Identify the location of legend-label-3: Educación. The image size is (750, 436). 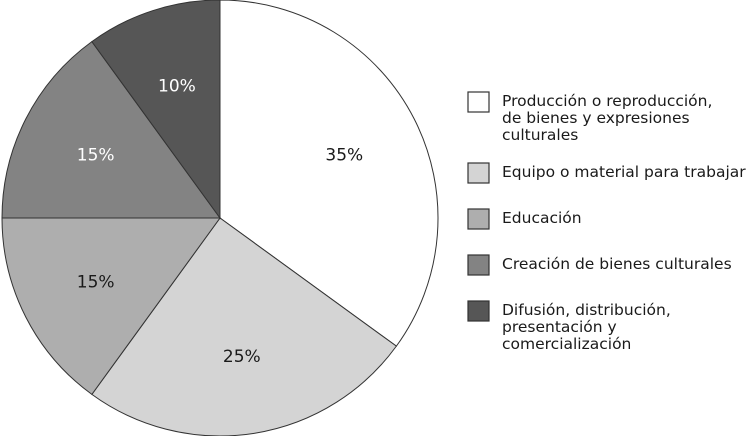
(542, 218).